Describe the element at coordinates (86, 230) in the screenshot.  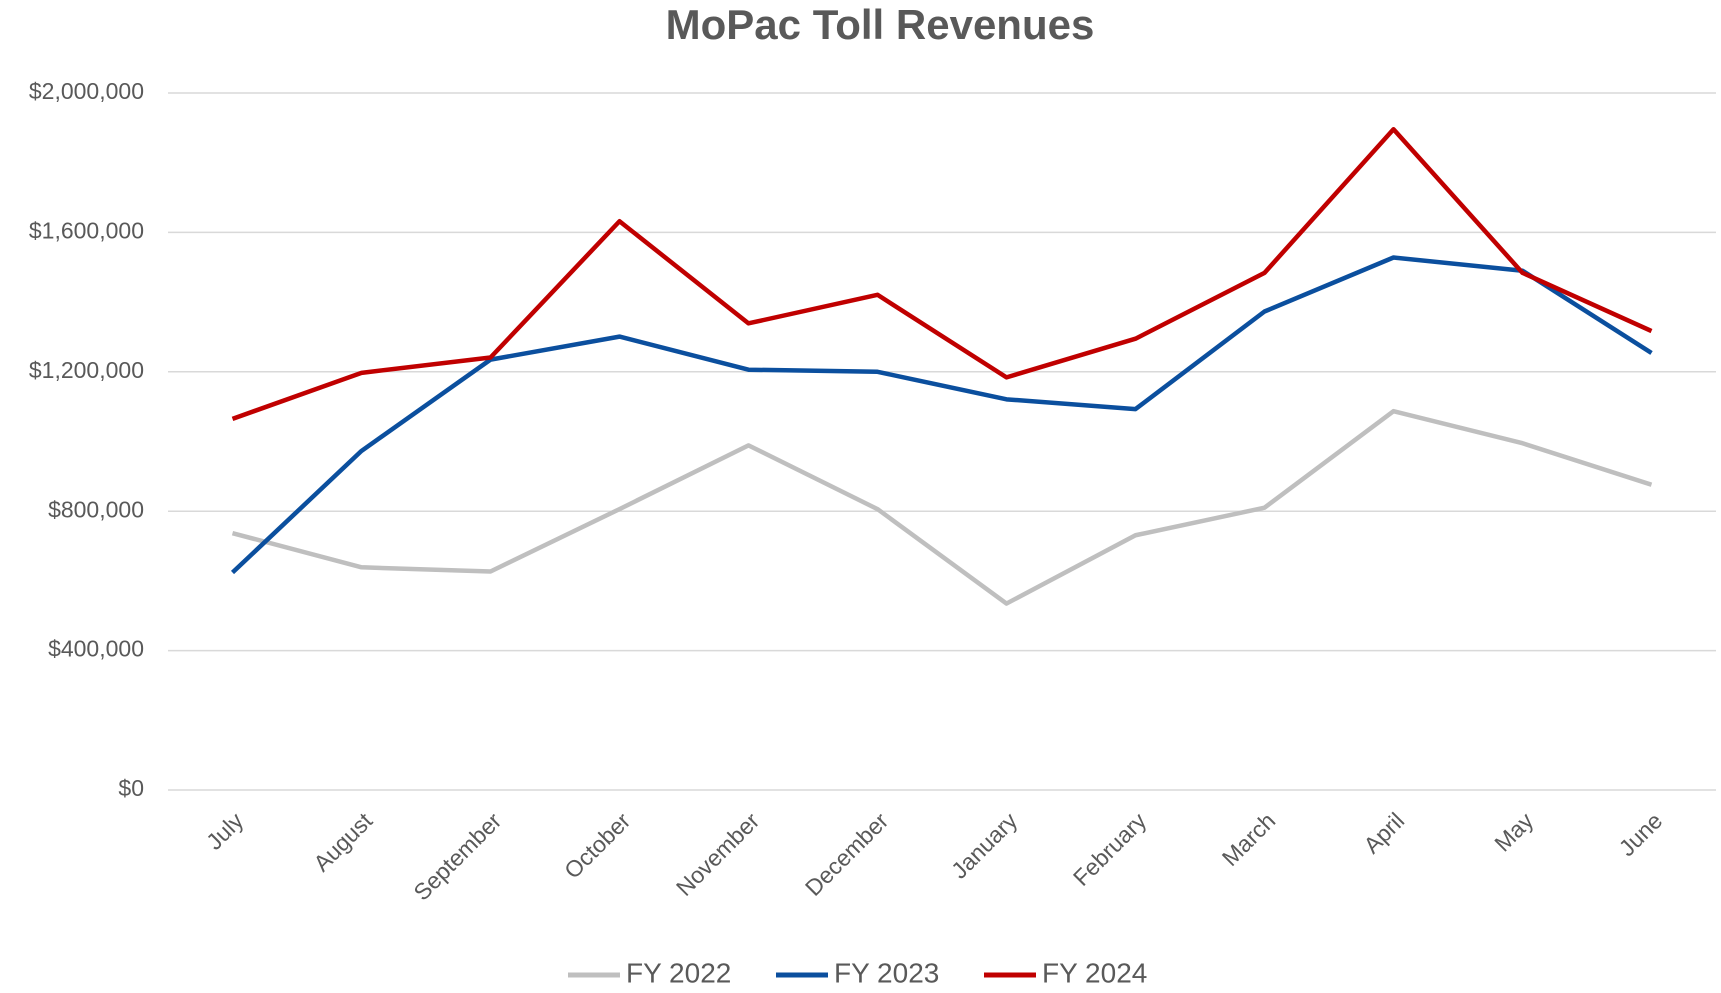
I see `y-tick-label: $1,600,000` at that location.